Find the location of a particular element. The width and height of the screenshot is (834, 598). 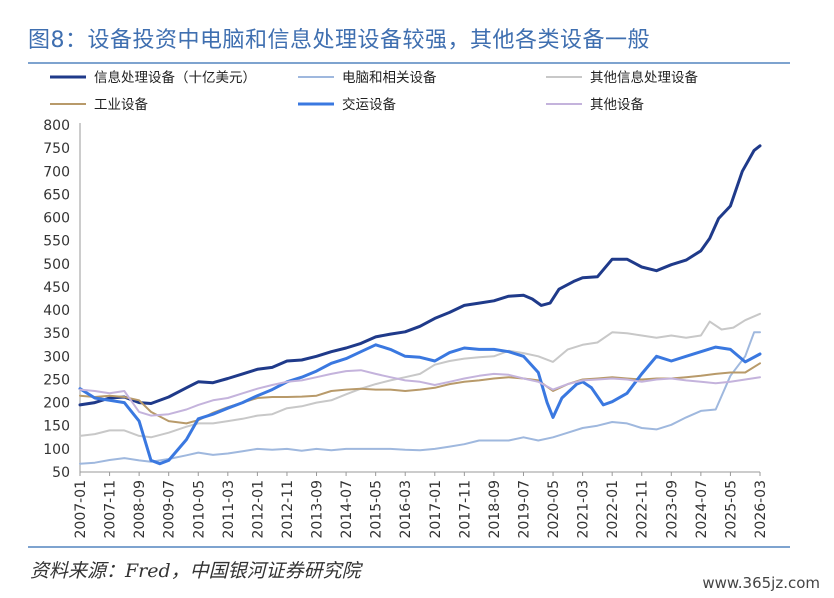

y-tick-label: 750 is located at coordinates (56, 149).